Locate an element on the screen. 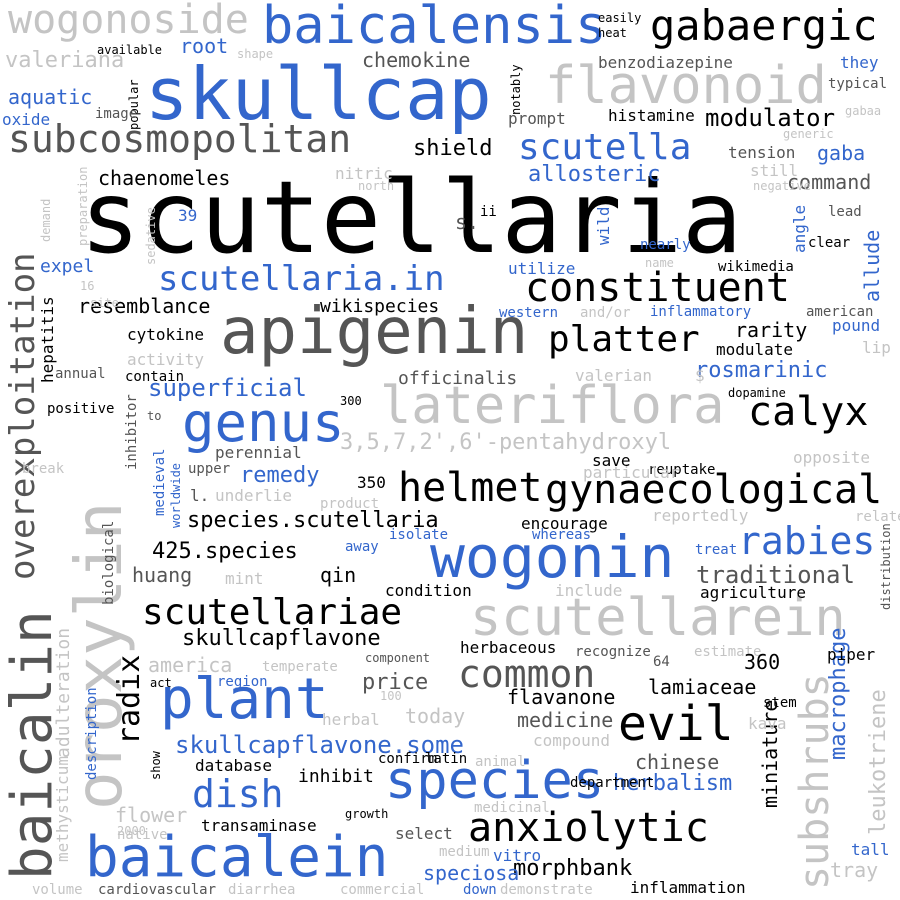  word-wogonoside: wogonoside is located at coordinates (128, 21).